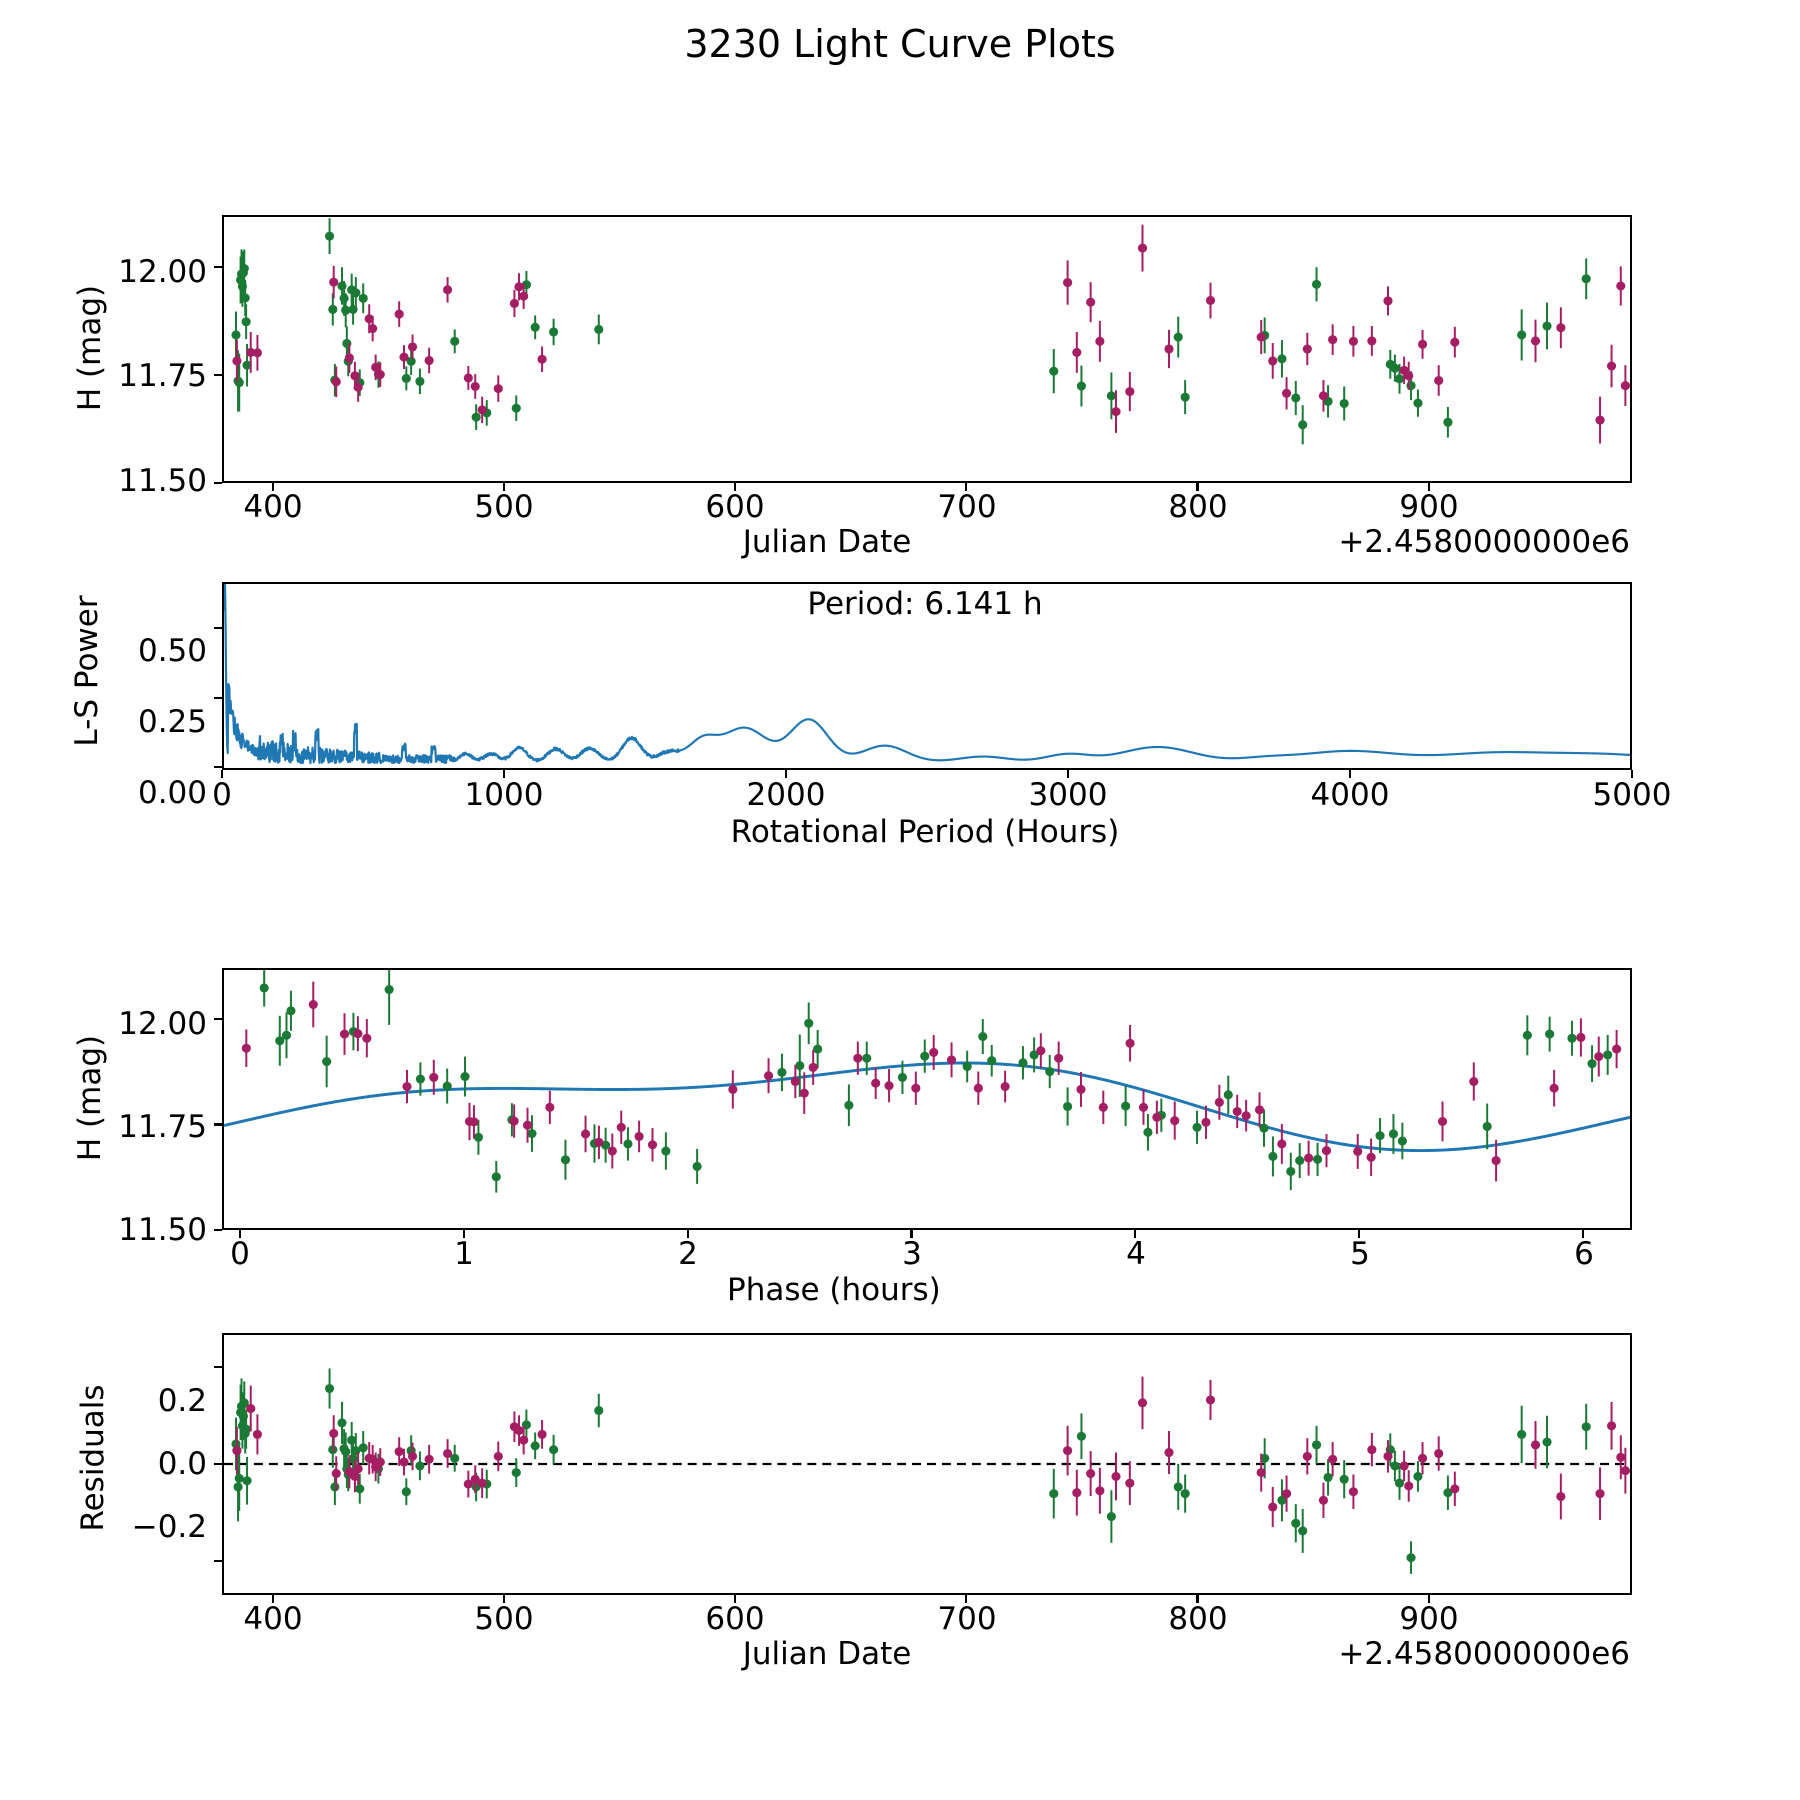  I want to click on residuals-ytick: 0.2, so click(182, 1401).